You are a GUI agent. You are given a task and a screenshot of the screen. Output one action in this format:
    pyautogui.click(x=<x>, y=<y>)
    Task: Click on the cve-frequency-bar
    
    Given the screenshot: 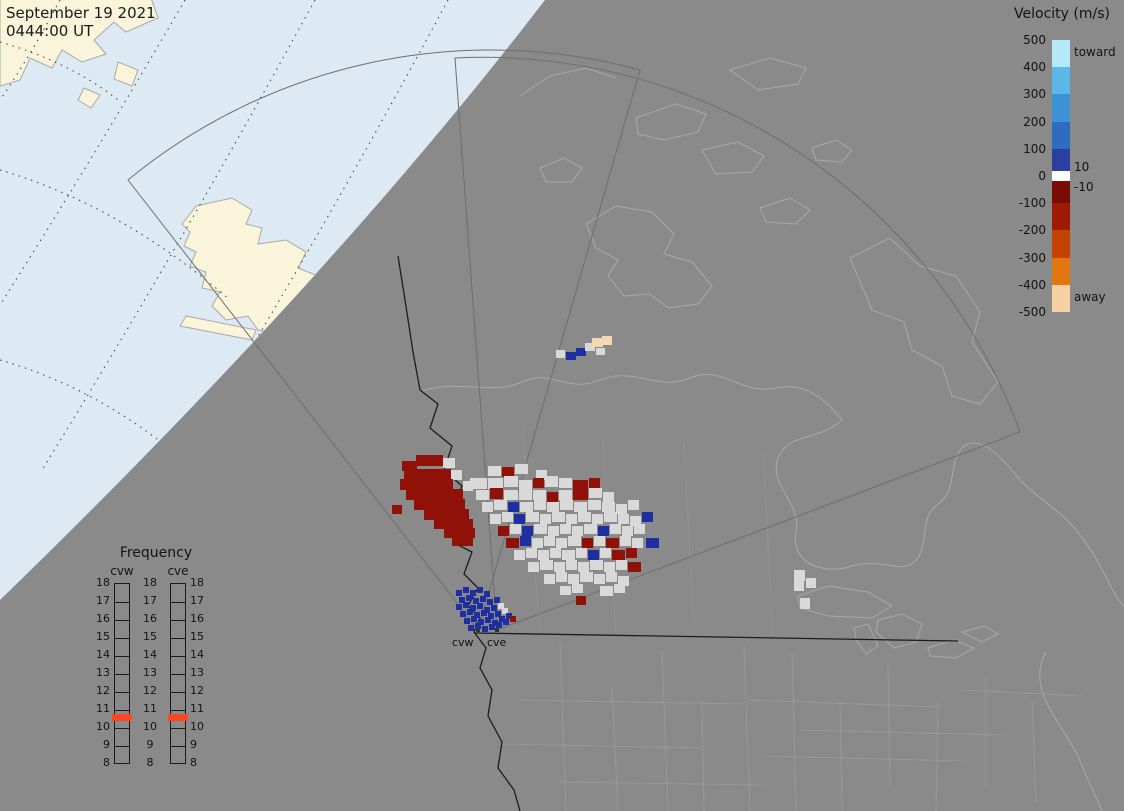 What is the action you would take?
    pyautogui.click(x=178, y=673)
    